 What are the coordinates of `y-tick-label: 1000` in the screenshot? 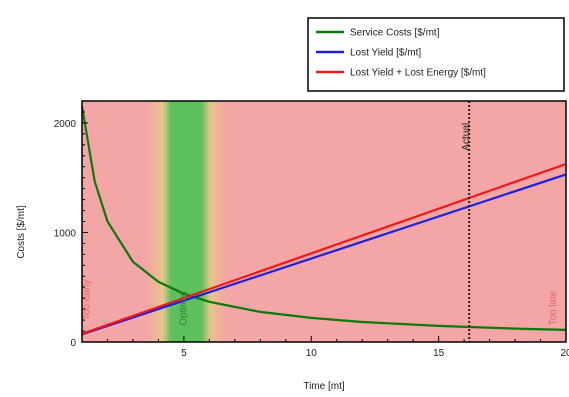 It's located at (65, 233).